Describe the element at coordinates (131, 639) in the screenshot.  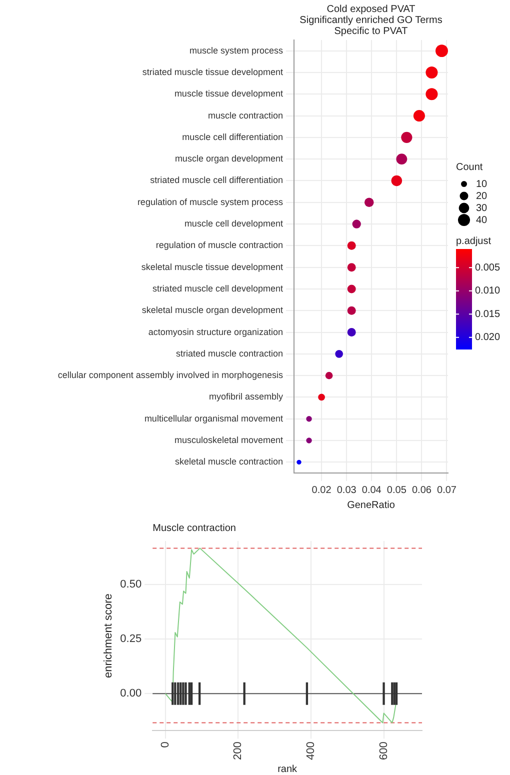
I see `y-tick-label: 0.25` at that location.